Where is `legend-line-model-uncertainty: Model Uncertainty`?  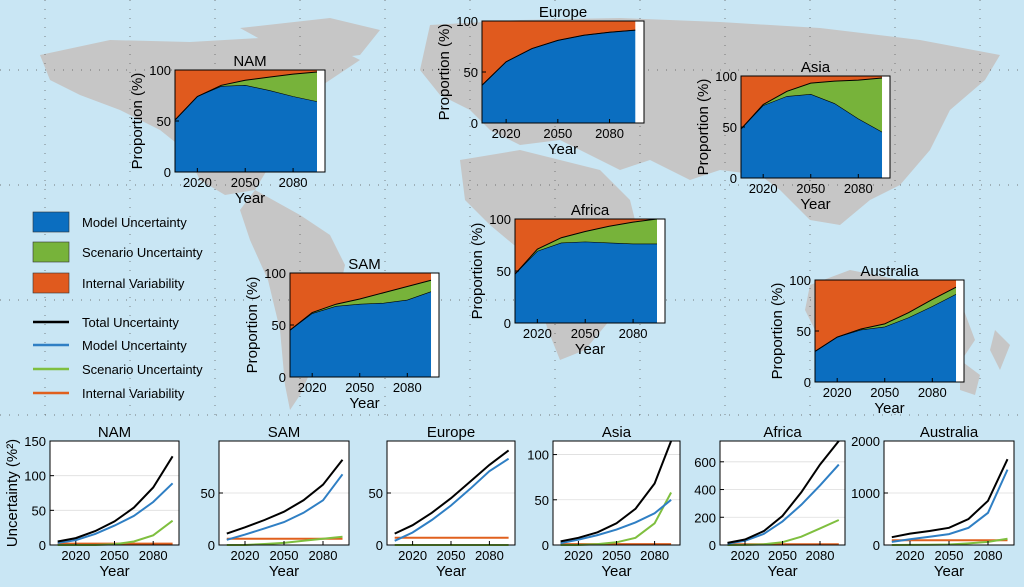
legend-line-model-uncertainty: Model Uncertainty is located at coordinates (110, 345).